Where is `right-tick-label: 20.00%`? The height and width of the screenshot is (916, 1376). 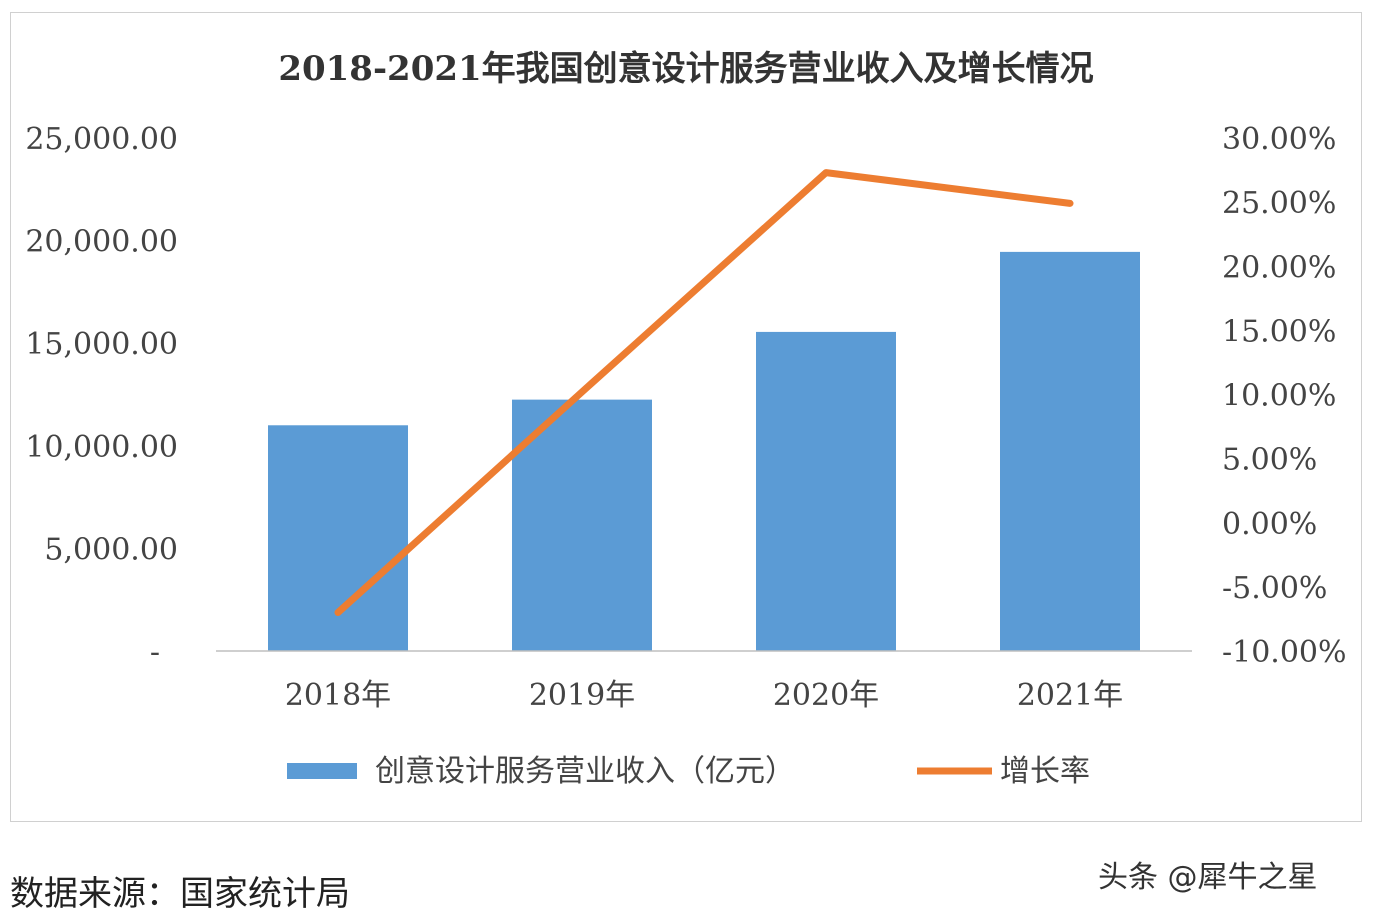
right-tick-label: 20.00% is located at coordinates (1279, 267).